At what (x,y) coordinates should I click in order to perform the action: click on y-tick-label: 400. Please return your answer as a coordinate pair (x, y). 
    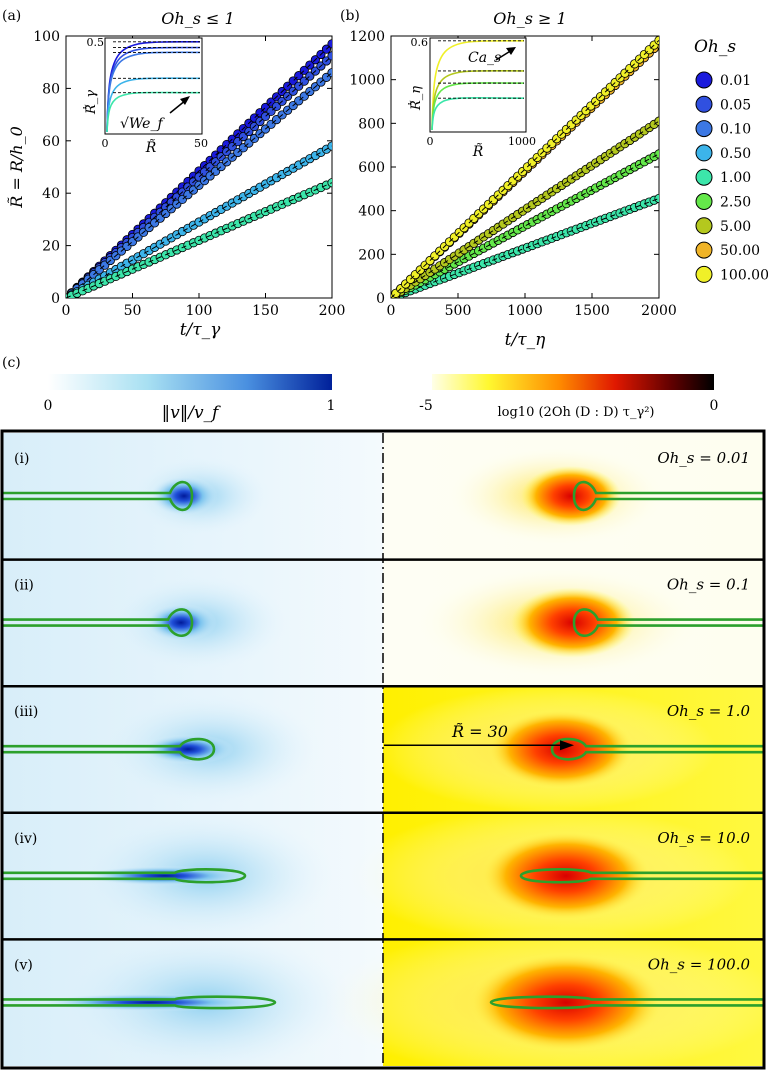
    Looking at the image, I should click on (371, 212).